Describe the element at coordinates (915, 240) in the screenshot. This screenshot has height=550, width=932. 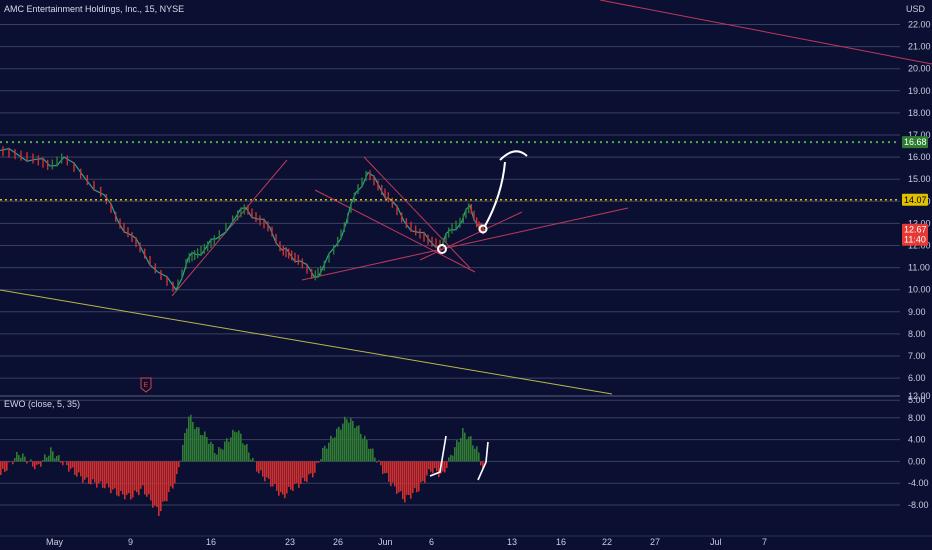
I see `price-marker-label: 11:40` at that location.